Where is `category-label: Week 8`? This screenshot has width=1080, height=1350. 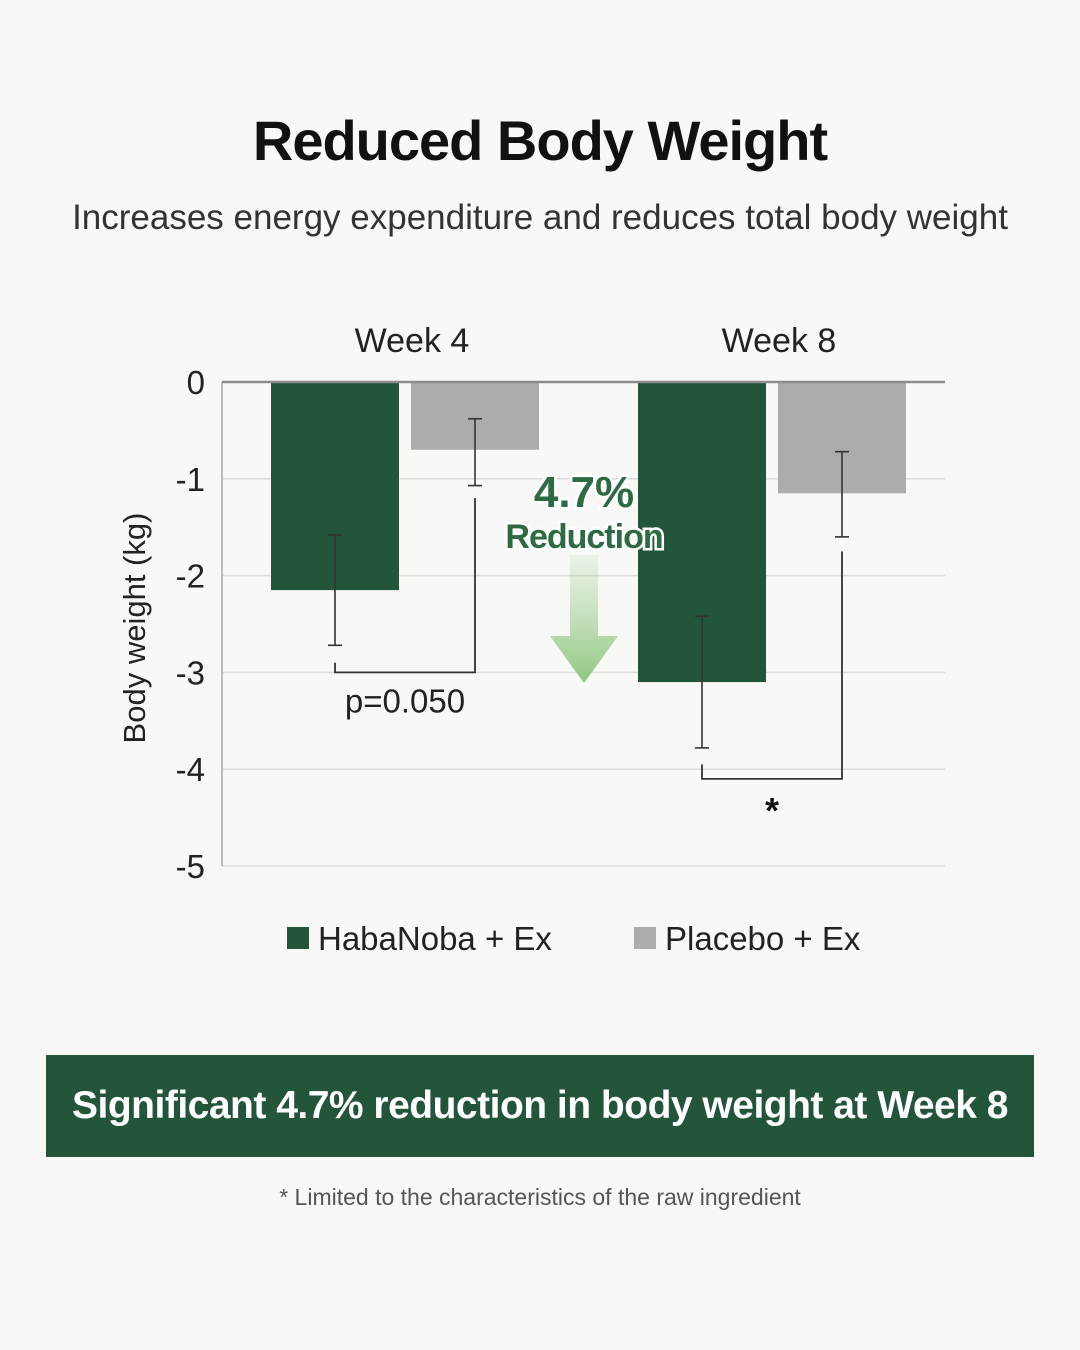
category-label: Week 8 is located at coordinates (779, 341).